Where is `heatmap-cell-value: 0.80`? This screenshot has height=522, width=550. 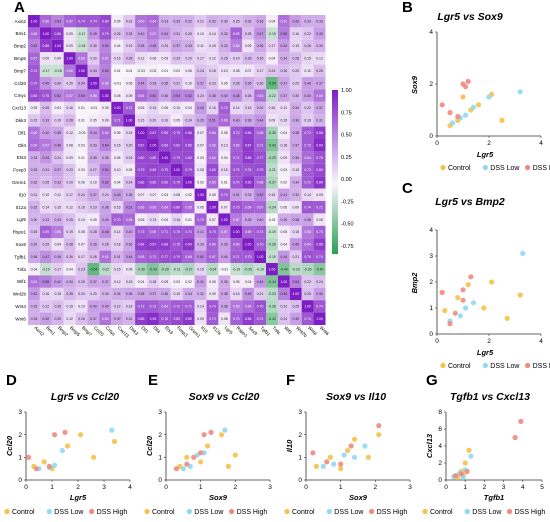 heatmap-cell-value: 0.80 is located at coordinates (165, 145).